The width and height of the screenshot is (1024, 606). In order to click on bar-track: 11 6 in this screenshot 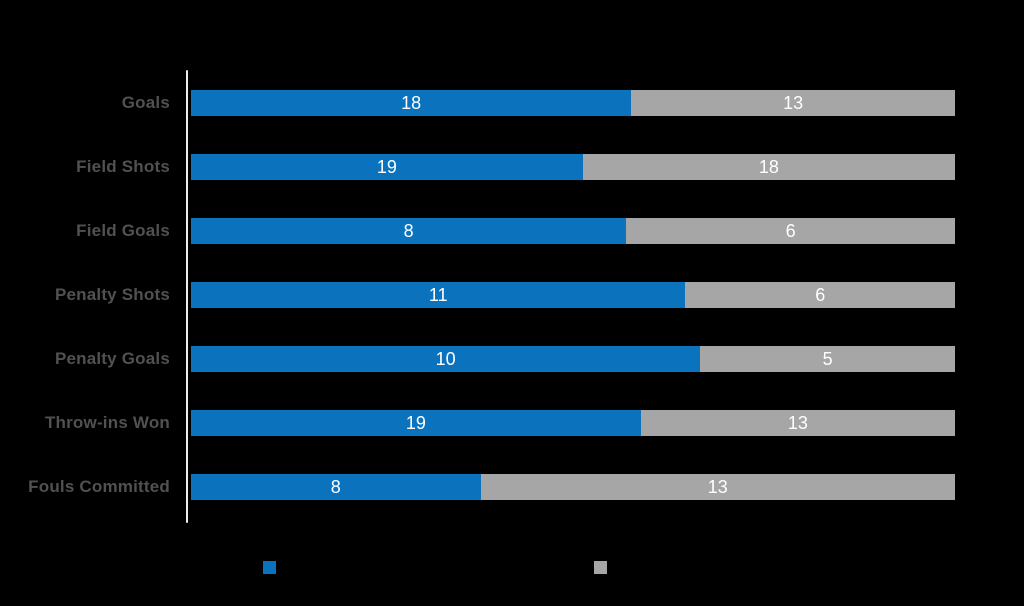, I will do `click(573, 295)`.